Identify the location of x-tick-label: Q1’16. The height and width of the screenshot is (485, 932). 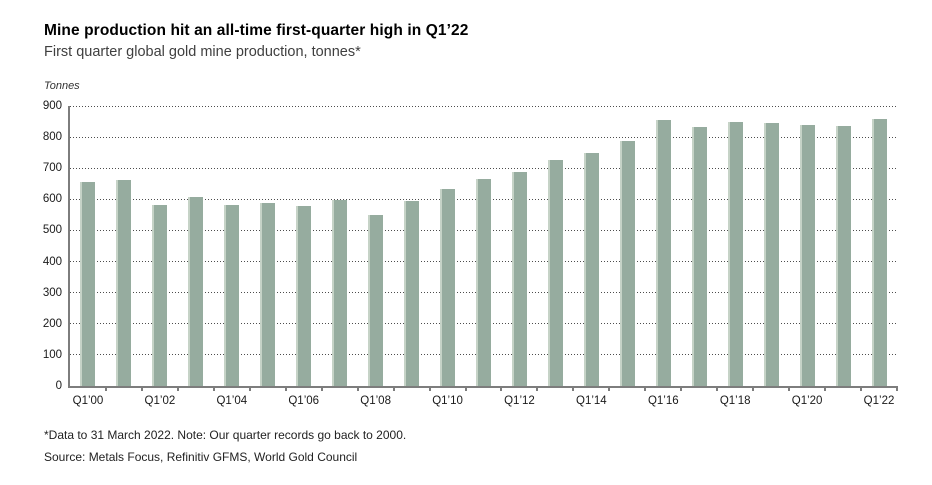
(663, 401).